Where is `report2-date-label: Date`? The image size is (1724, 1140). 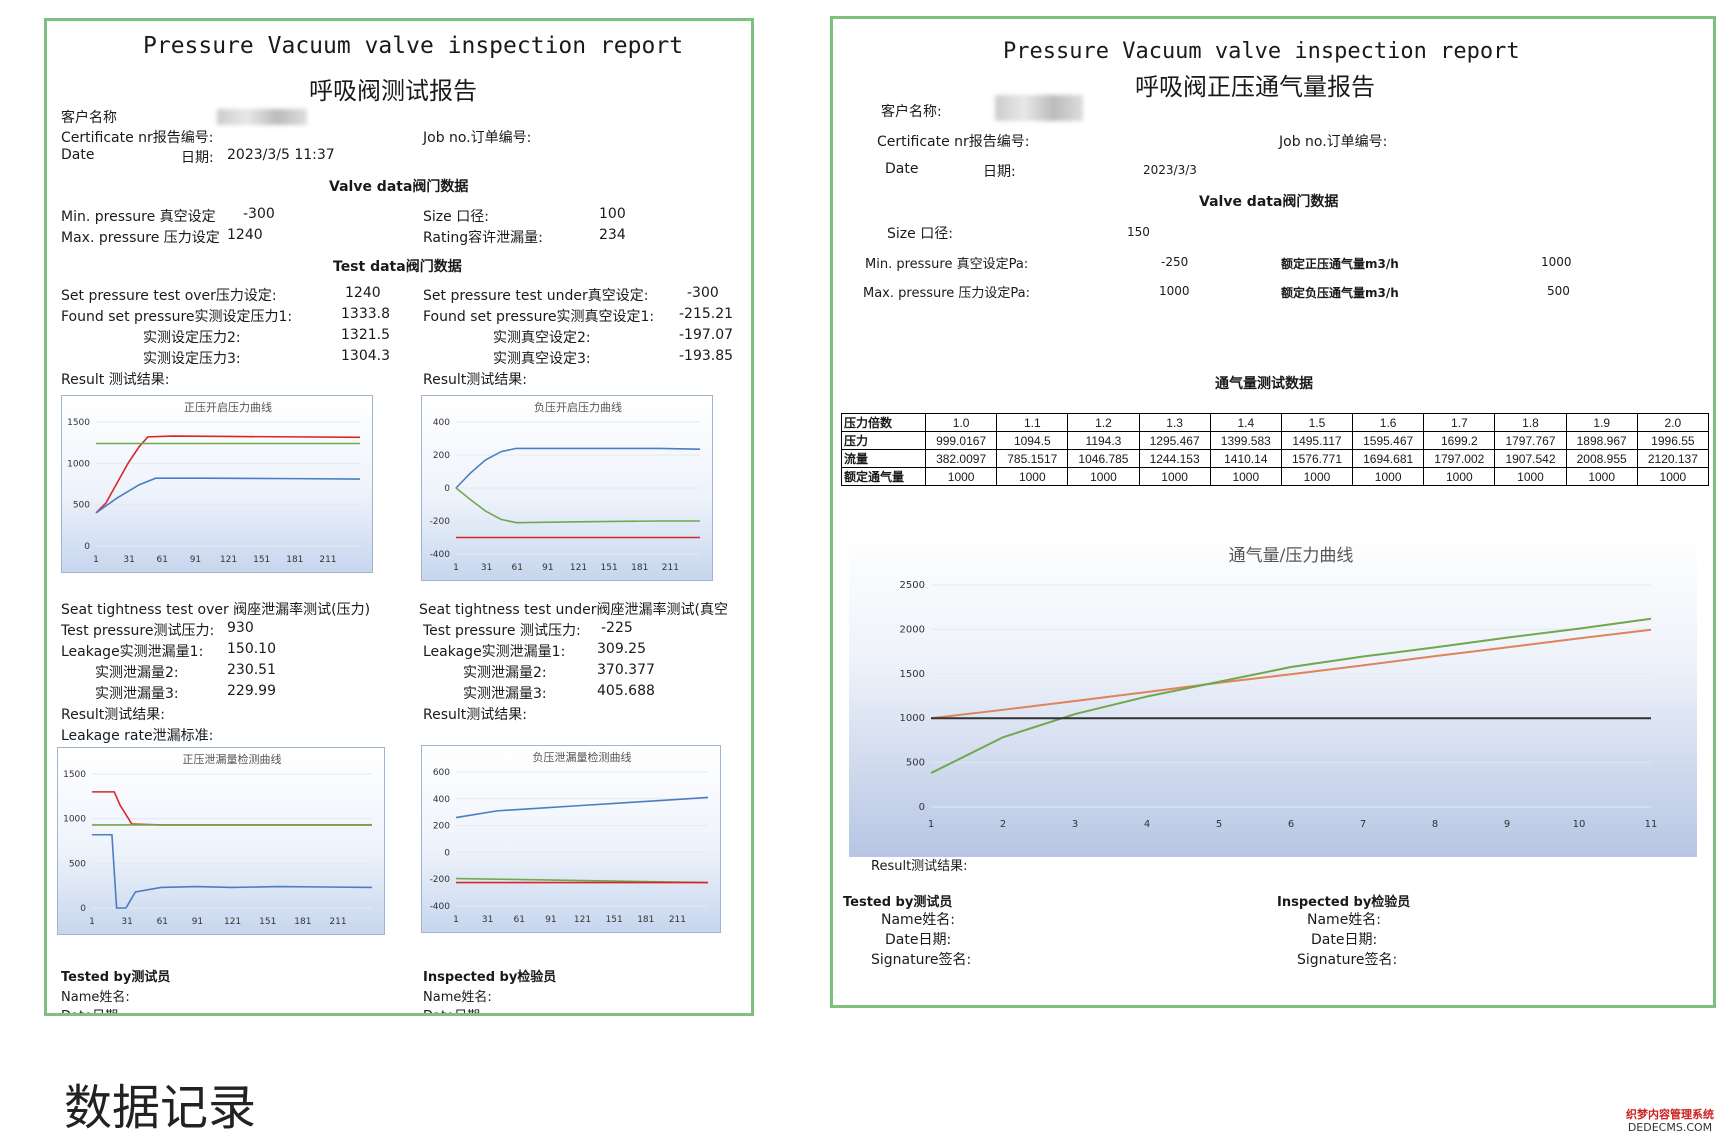 report2-date-label: Date is located at coordinates (902, 169).